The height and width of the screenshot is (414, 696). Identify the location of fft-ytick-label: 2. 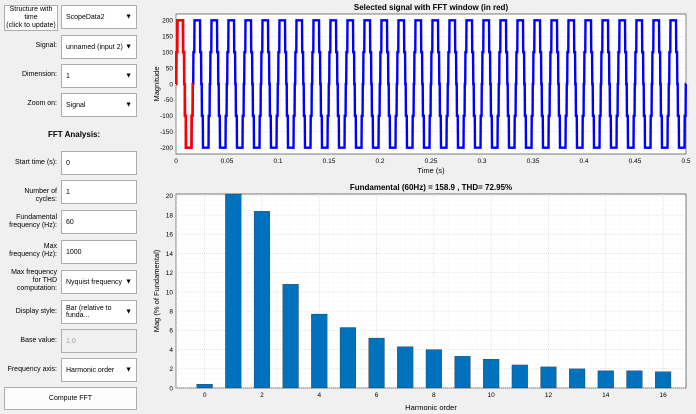
(171, 369).